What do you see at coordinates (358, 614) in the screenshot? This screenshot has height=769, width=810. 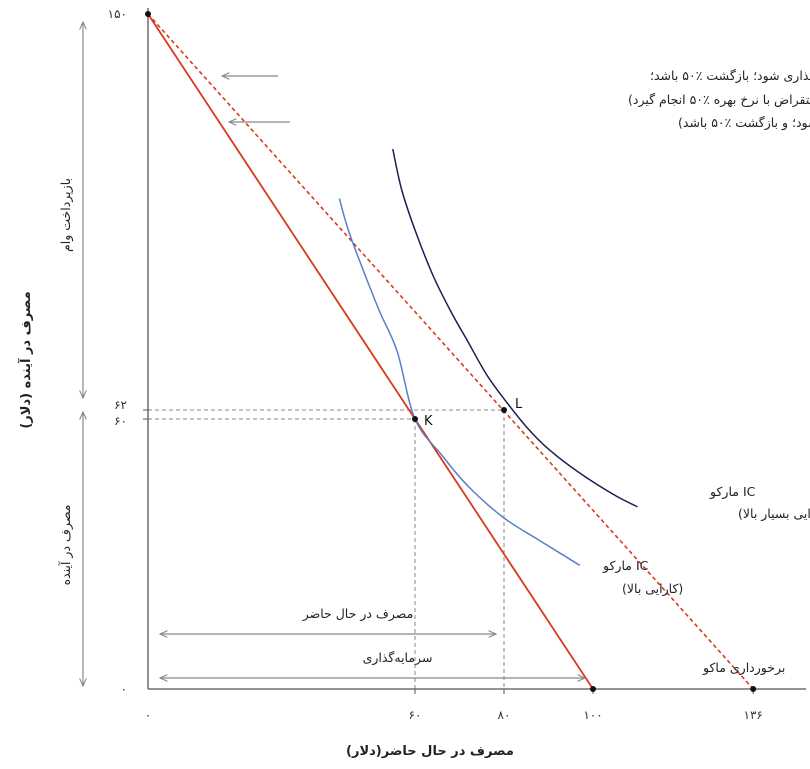 I see `current-consumption-bracket-label: مصرف در حال حاضر` at bounding box center [358, 614].